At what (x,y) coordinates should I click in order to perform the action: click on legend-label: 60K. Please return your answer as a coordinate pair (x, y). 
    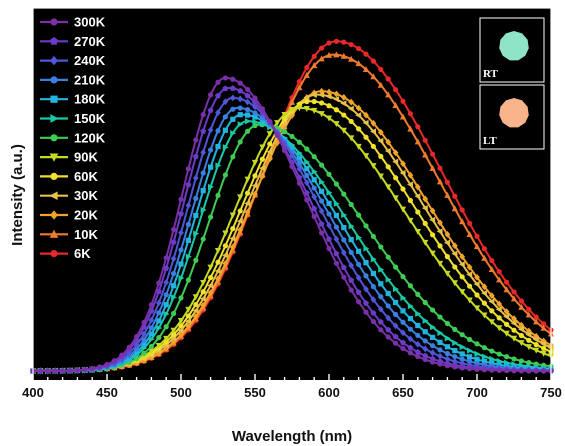
    Looking at the image, I should click on (86, 176).